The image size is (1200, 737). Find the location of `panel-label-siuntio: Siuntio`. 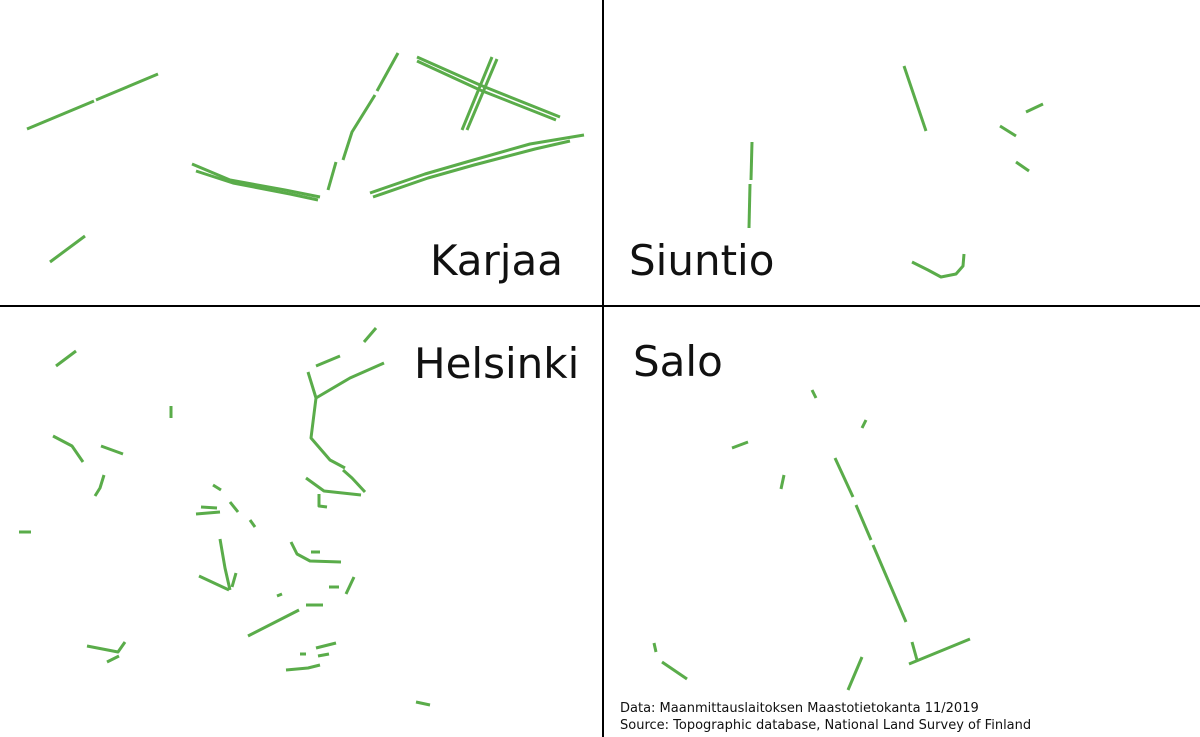

panel-label-siuntio: Siuntio is located at coordinates (702, 260).